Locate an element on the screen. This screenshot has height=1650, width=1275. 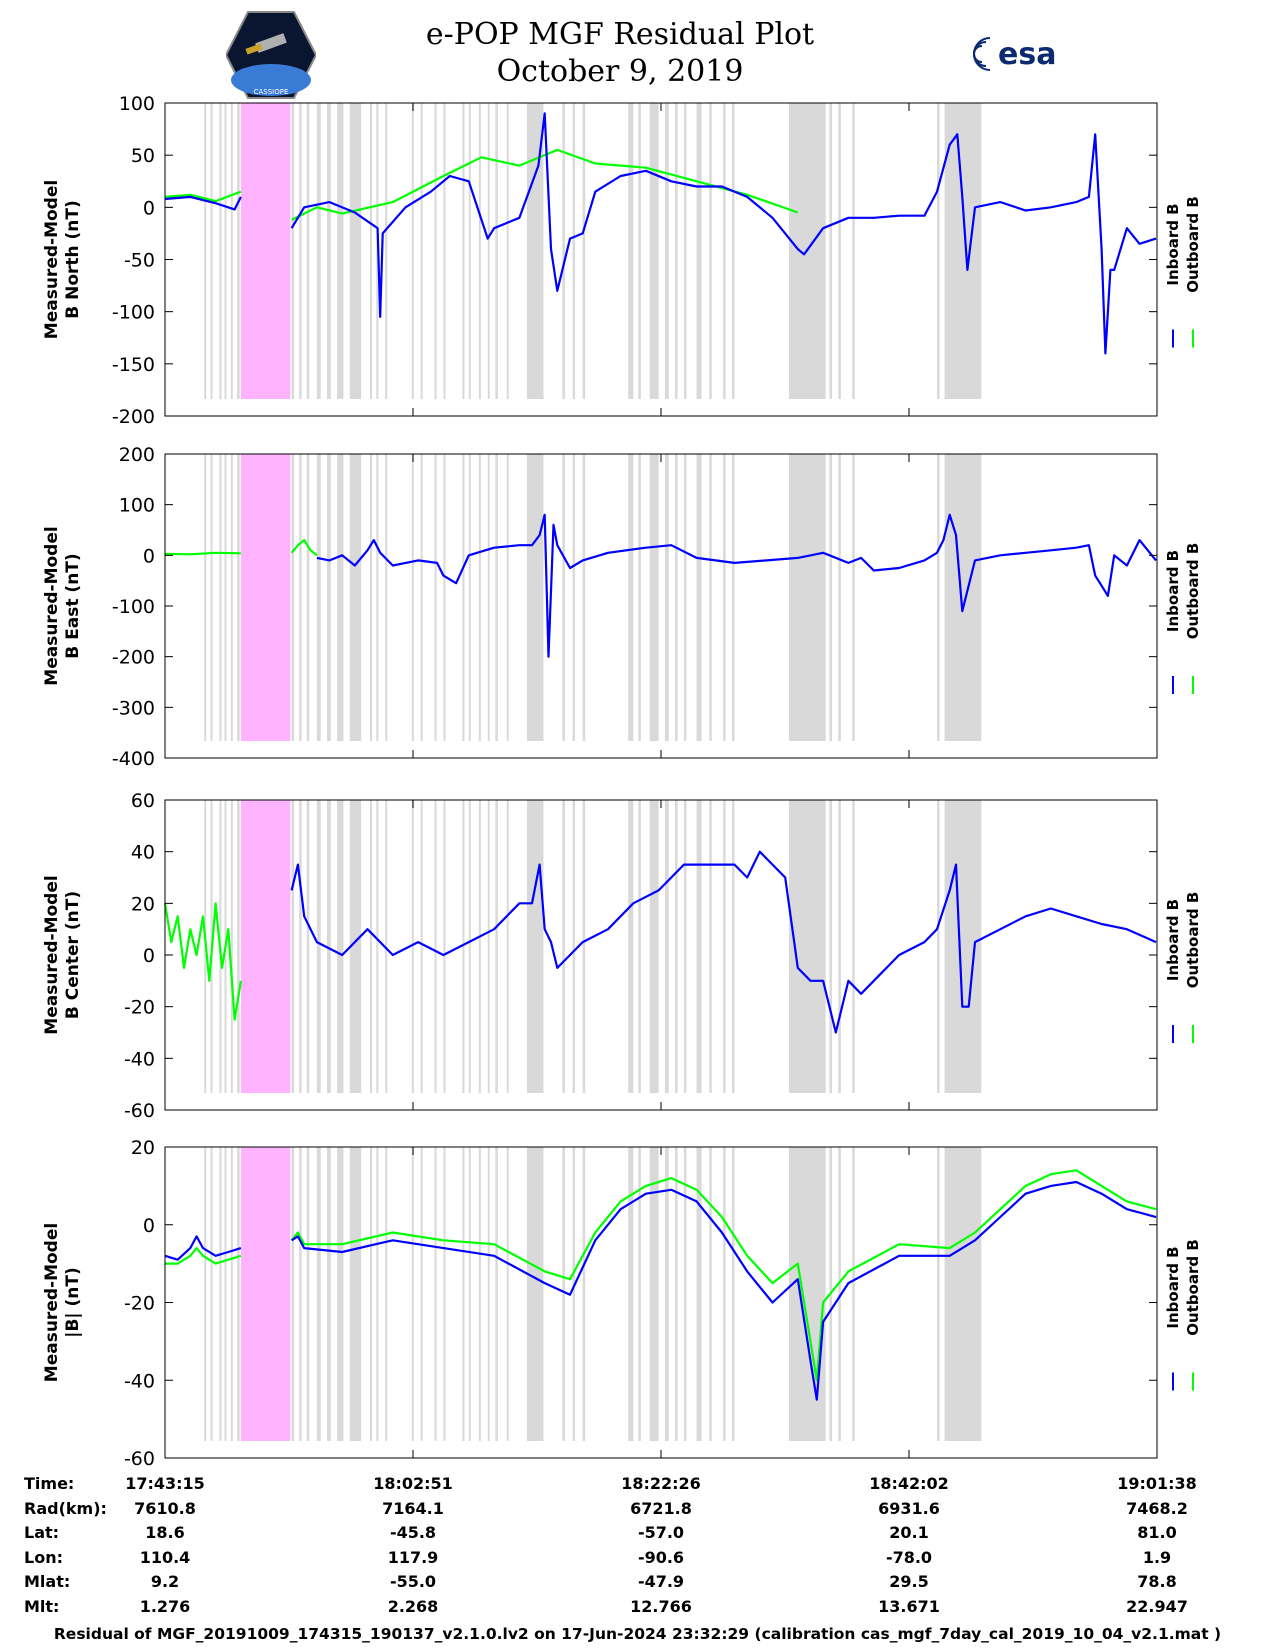
y-tick-label: 20 is located at coordinates (143, 904).